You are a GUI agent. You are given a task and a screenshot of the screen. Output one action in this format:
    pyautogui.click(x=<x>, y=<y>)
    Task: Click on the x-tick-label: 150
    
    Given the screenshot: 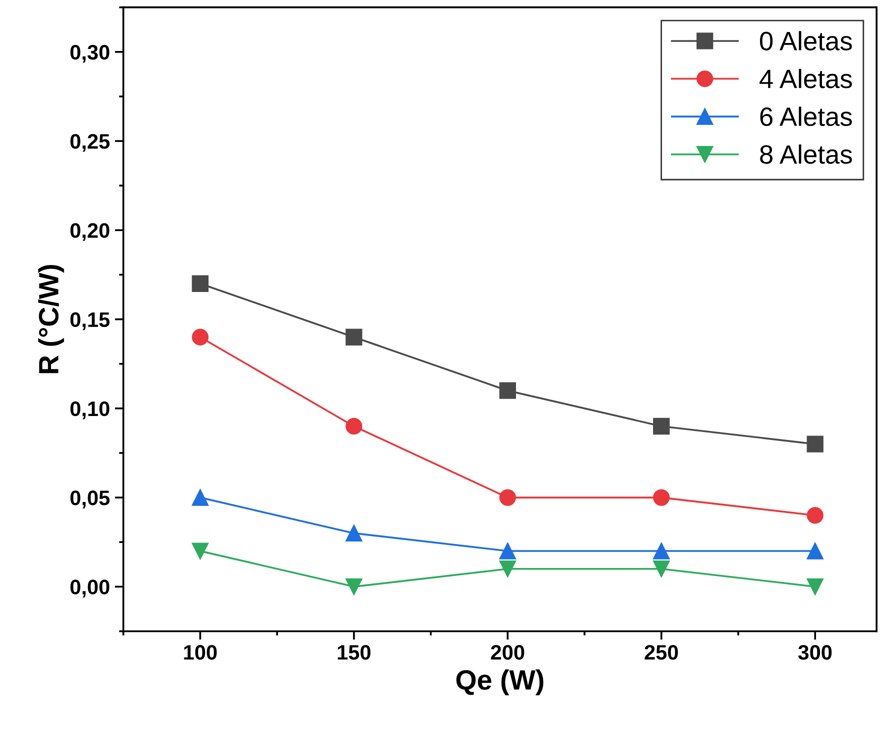 What is the action you would take?
    pyautogui.click(x=354, y=652)
    